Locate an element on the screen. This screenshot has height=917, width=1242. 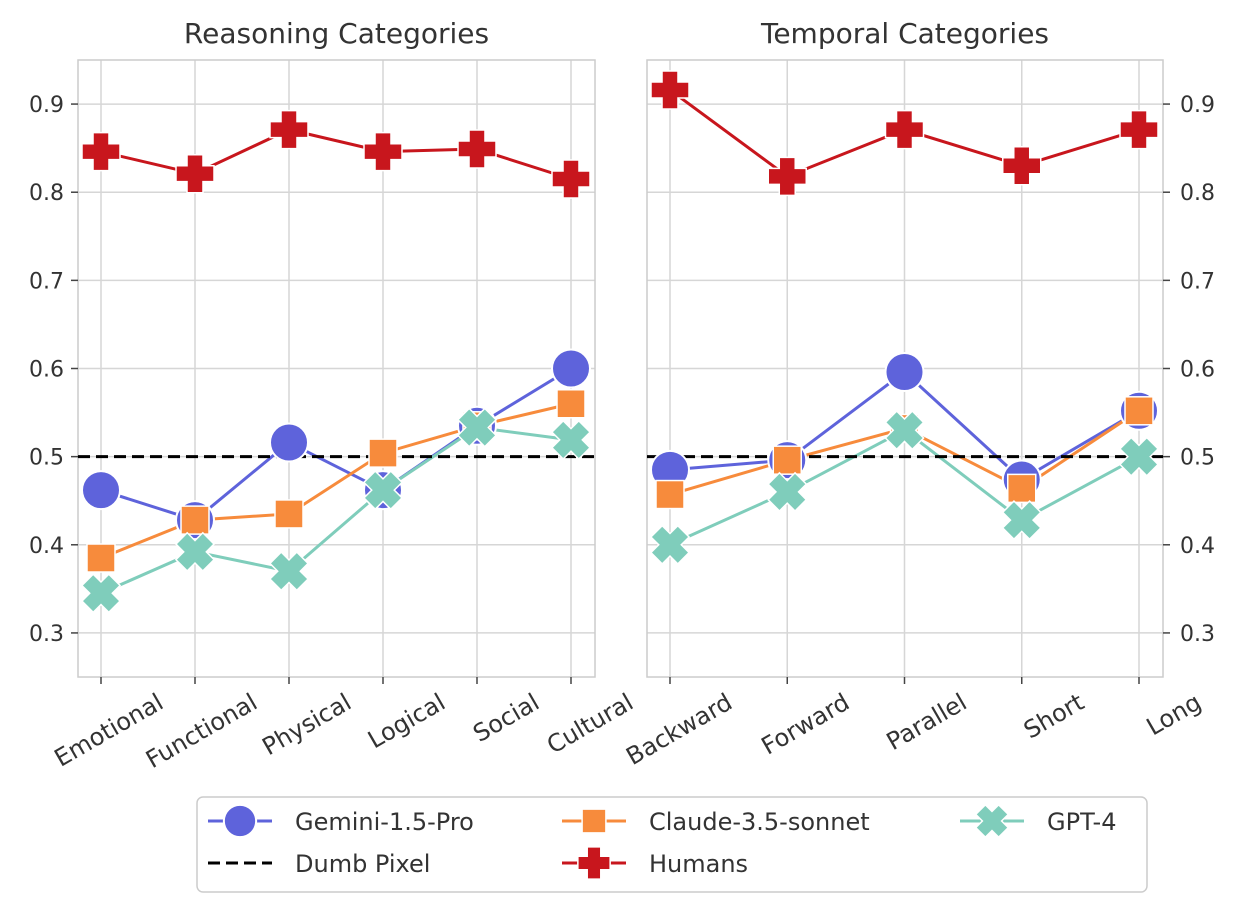
point-humans-functional is located at coordinates (195, 173).